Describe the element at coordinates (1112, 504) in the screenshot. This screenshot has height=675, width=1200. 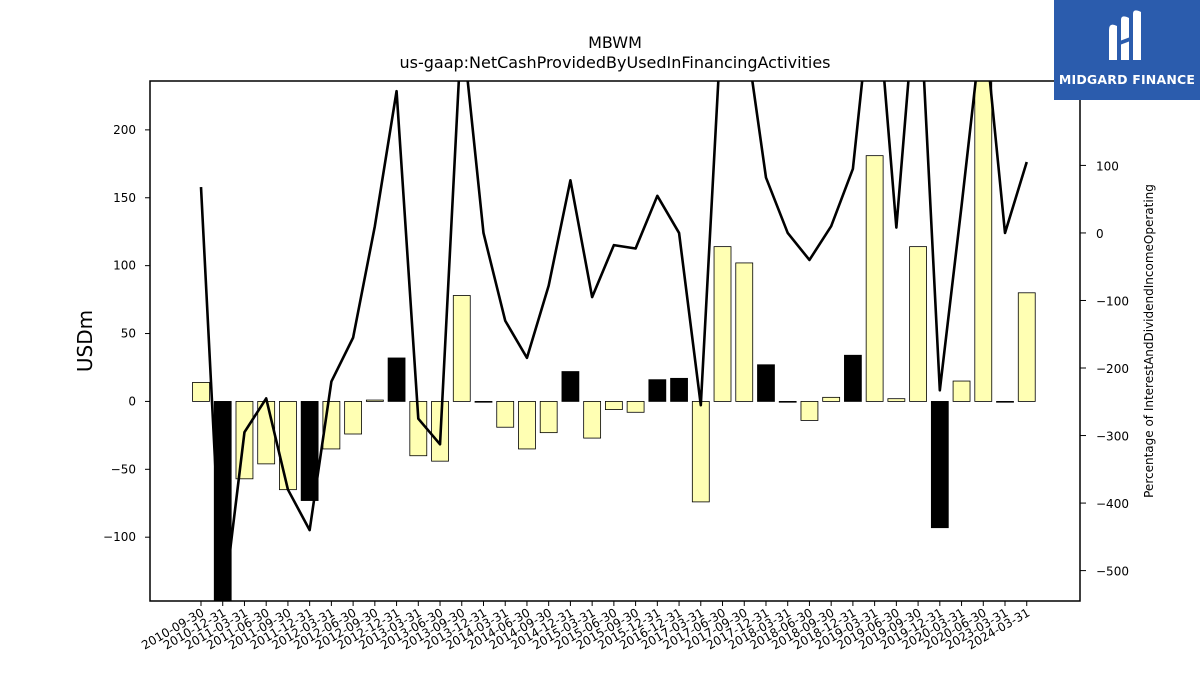
I see `y2-tick-label: −400` at that location.